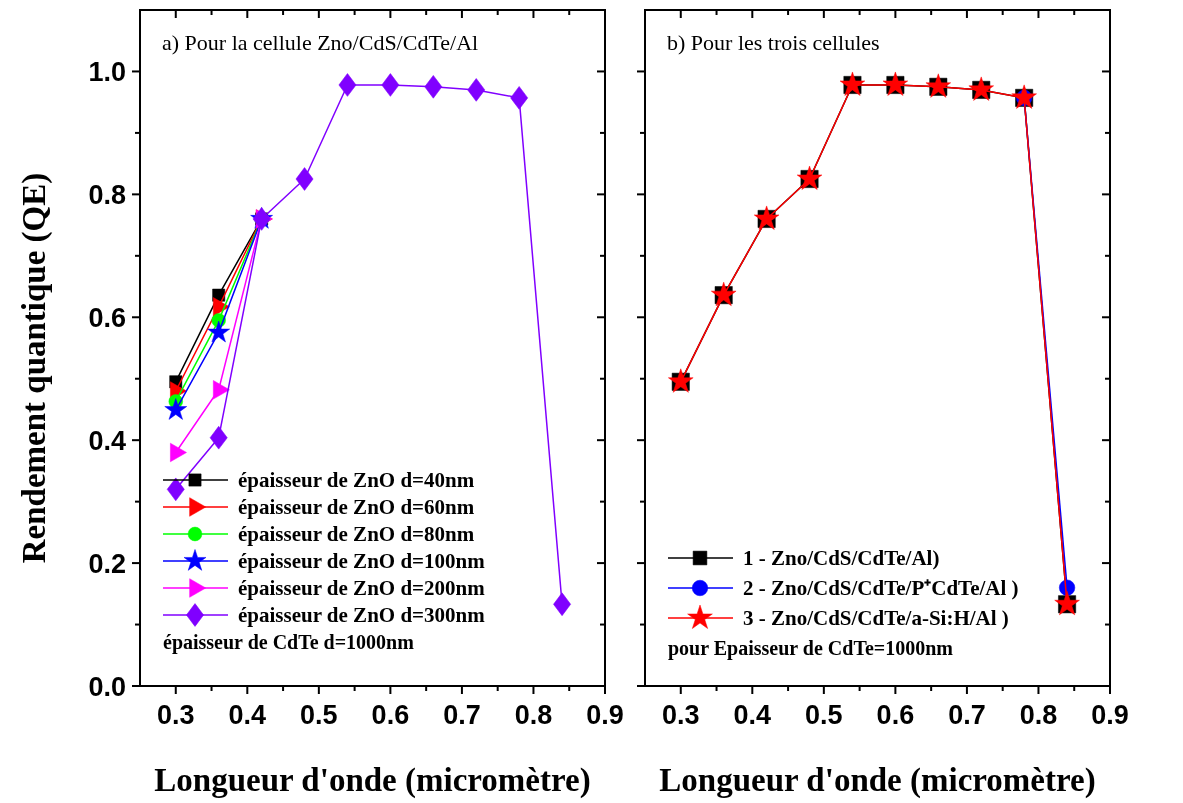  Describe the element at coordinates (362, 615) in the screenshot. I see `legend-label: épaisseur de ZnO d=300nm` at that location.